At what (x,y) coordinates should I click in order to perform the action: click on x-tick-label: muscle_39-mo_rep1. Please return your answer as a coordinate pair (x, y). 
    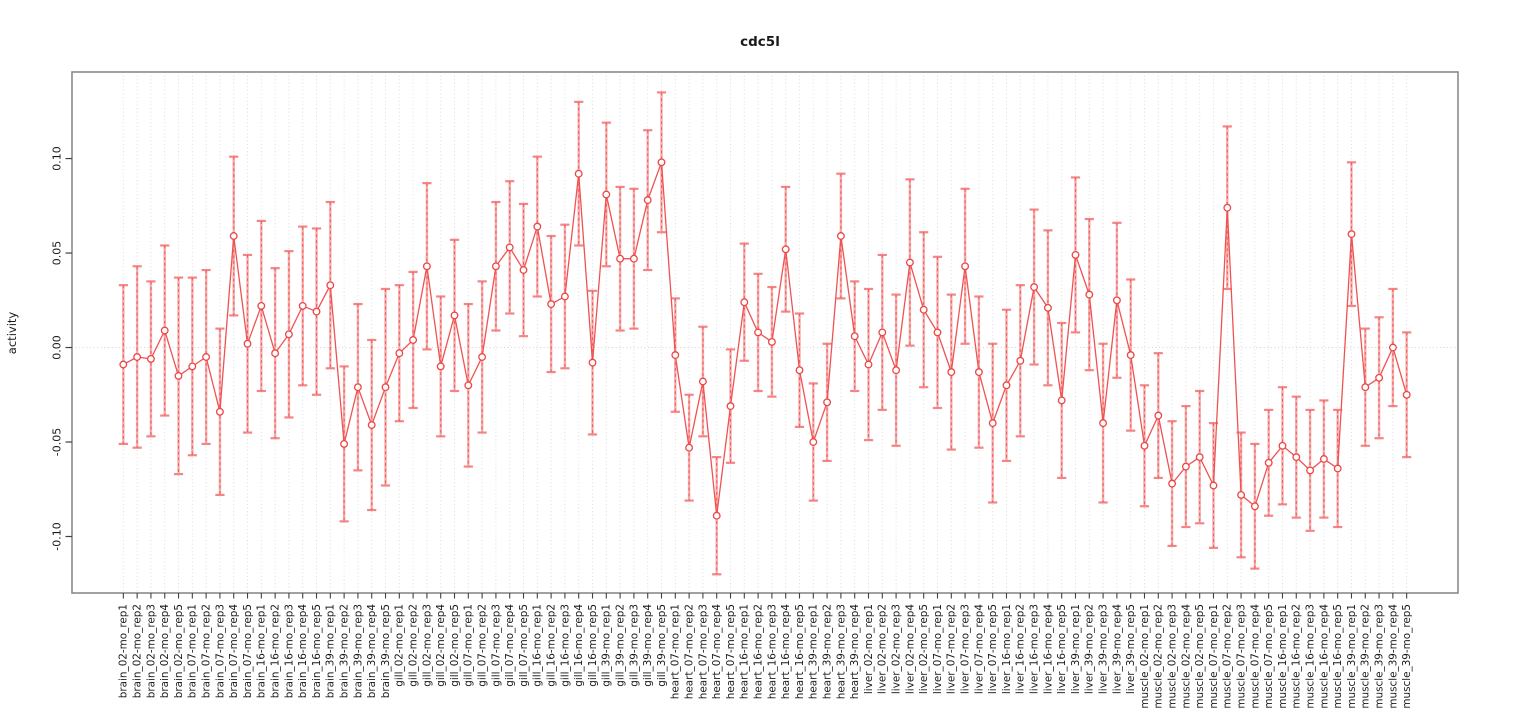
    Looking at the image, I should click on (1352, 656).